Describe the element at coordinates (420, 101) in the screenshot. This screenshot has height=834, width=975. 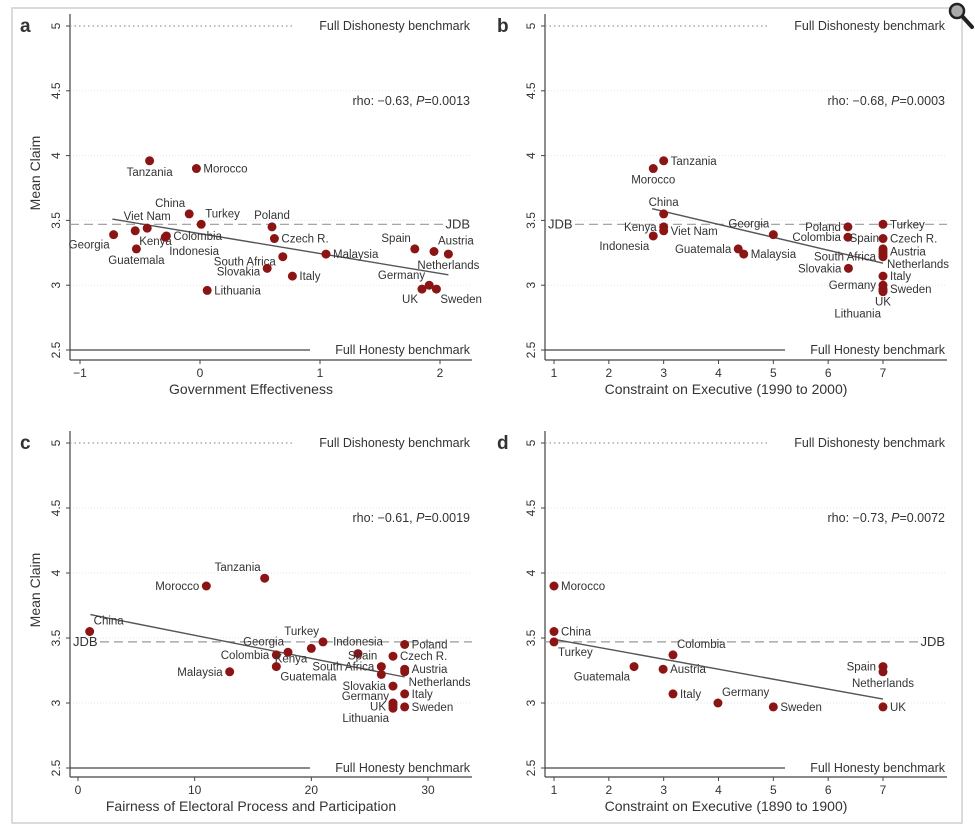
I see `rho-p-label: P` at that location.